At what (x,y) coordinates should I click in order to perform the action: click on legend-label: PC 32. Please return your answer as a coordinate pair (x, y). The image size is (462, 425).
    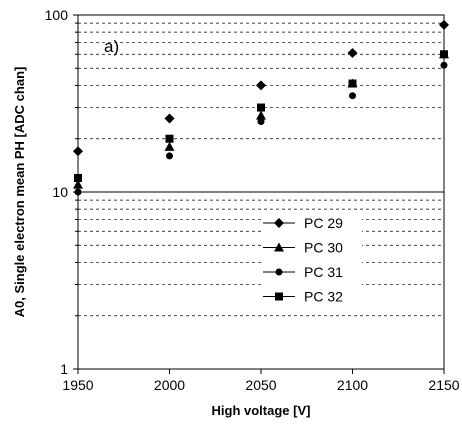
    Looking at the image, I should click on (323, 297).